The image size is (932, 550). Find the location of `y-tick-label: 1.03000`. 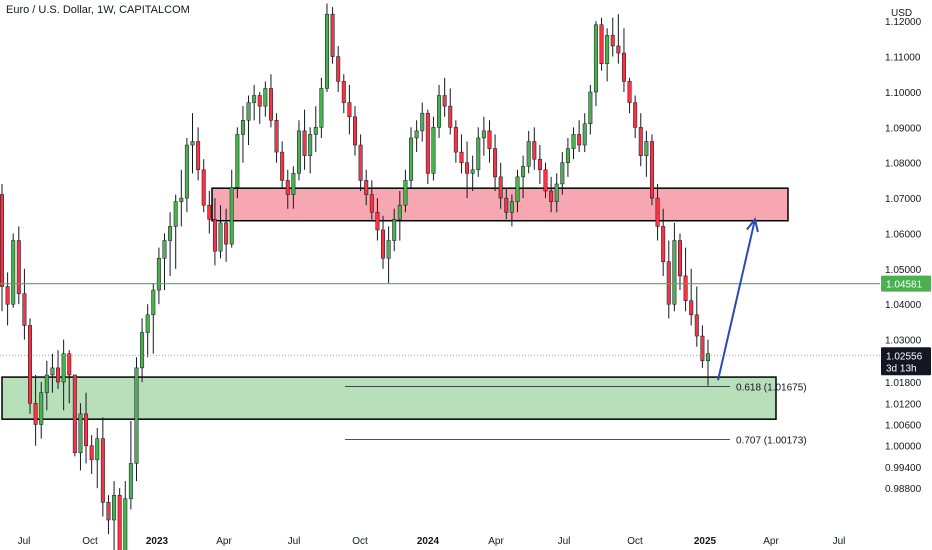

y-tick-label: 1.03000 is located at coordinates (903, 341).